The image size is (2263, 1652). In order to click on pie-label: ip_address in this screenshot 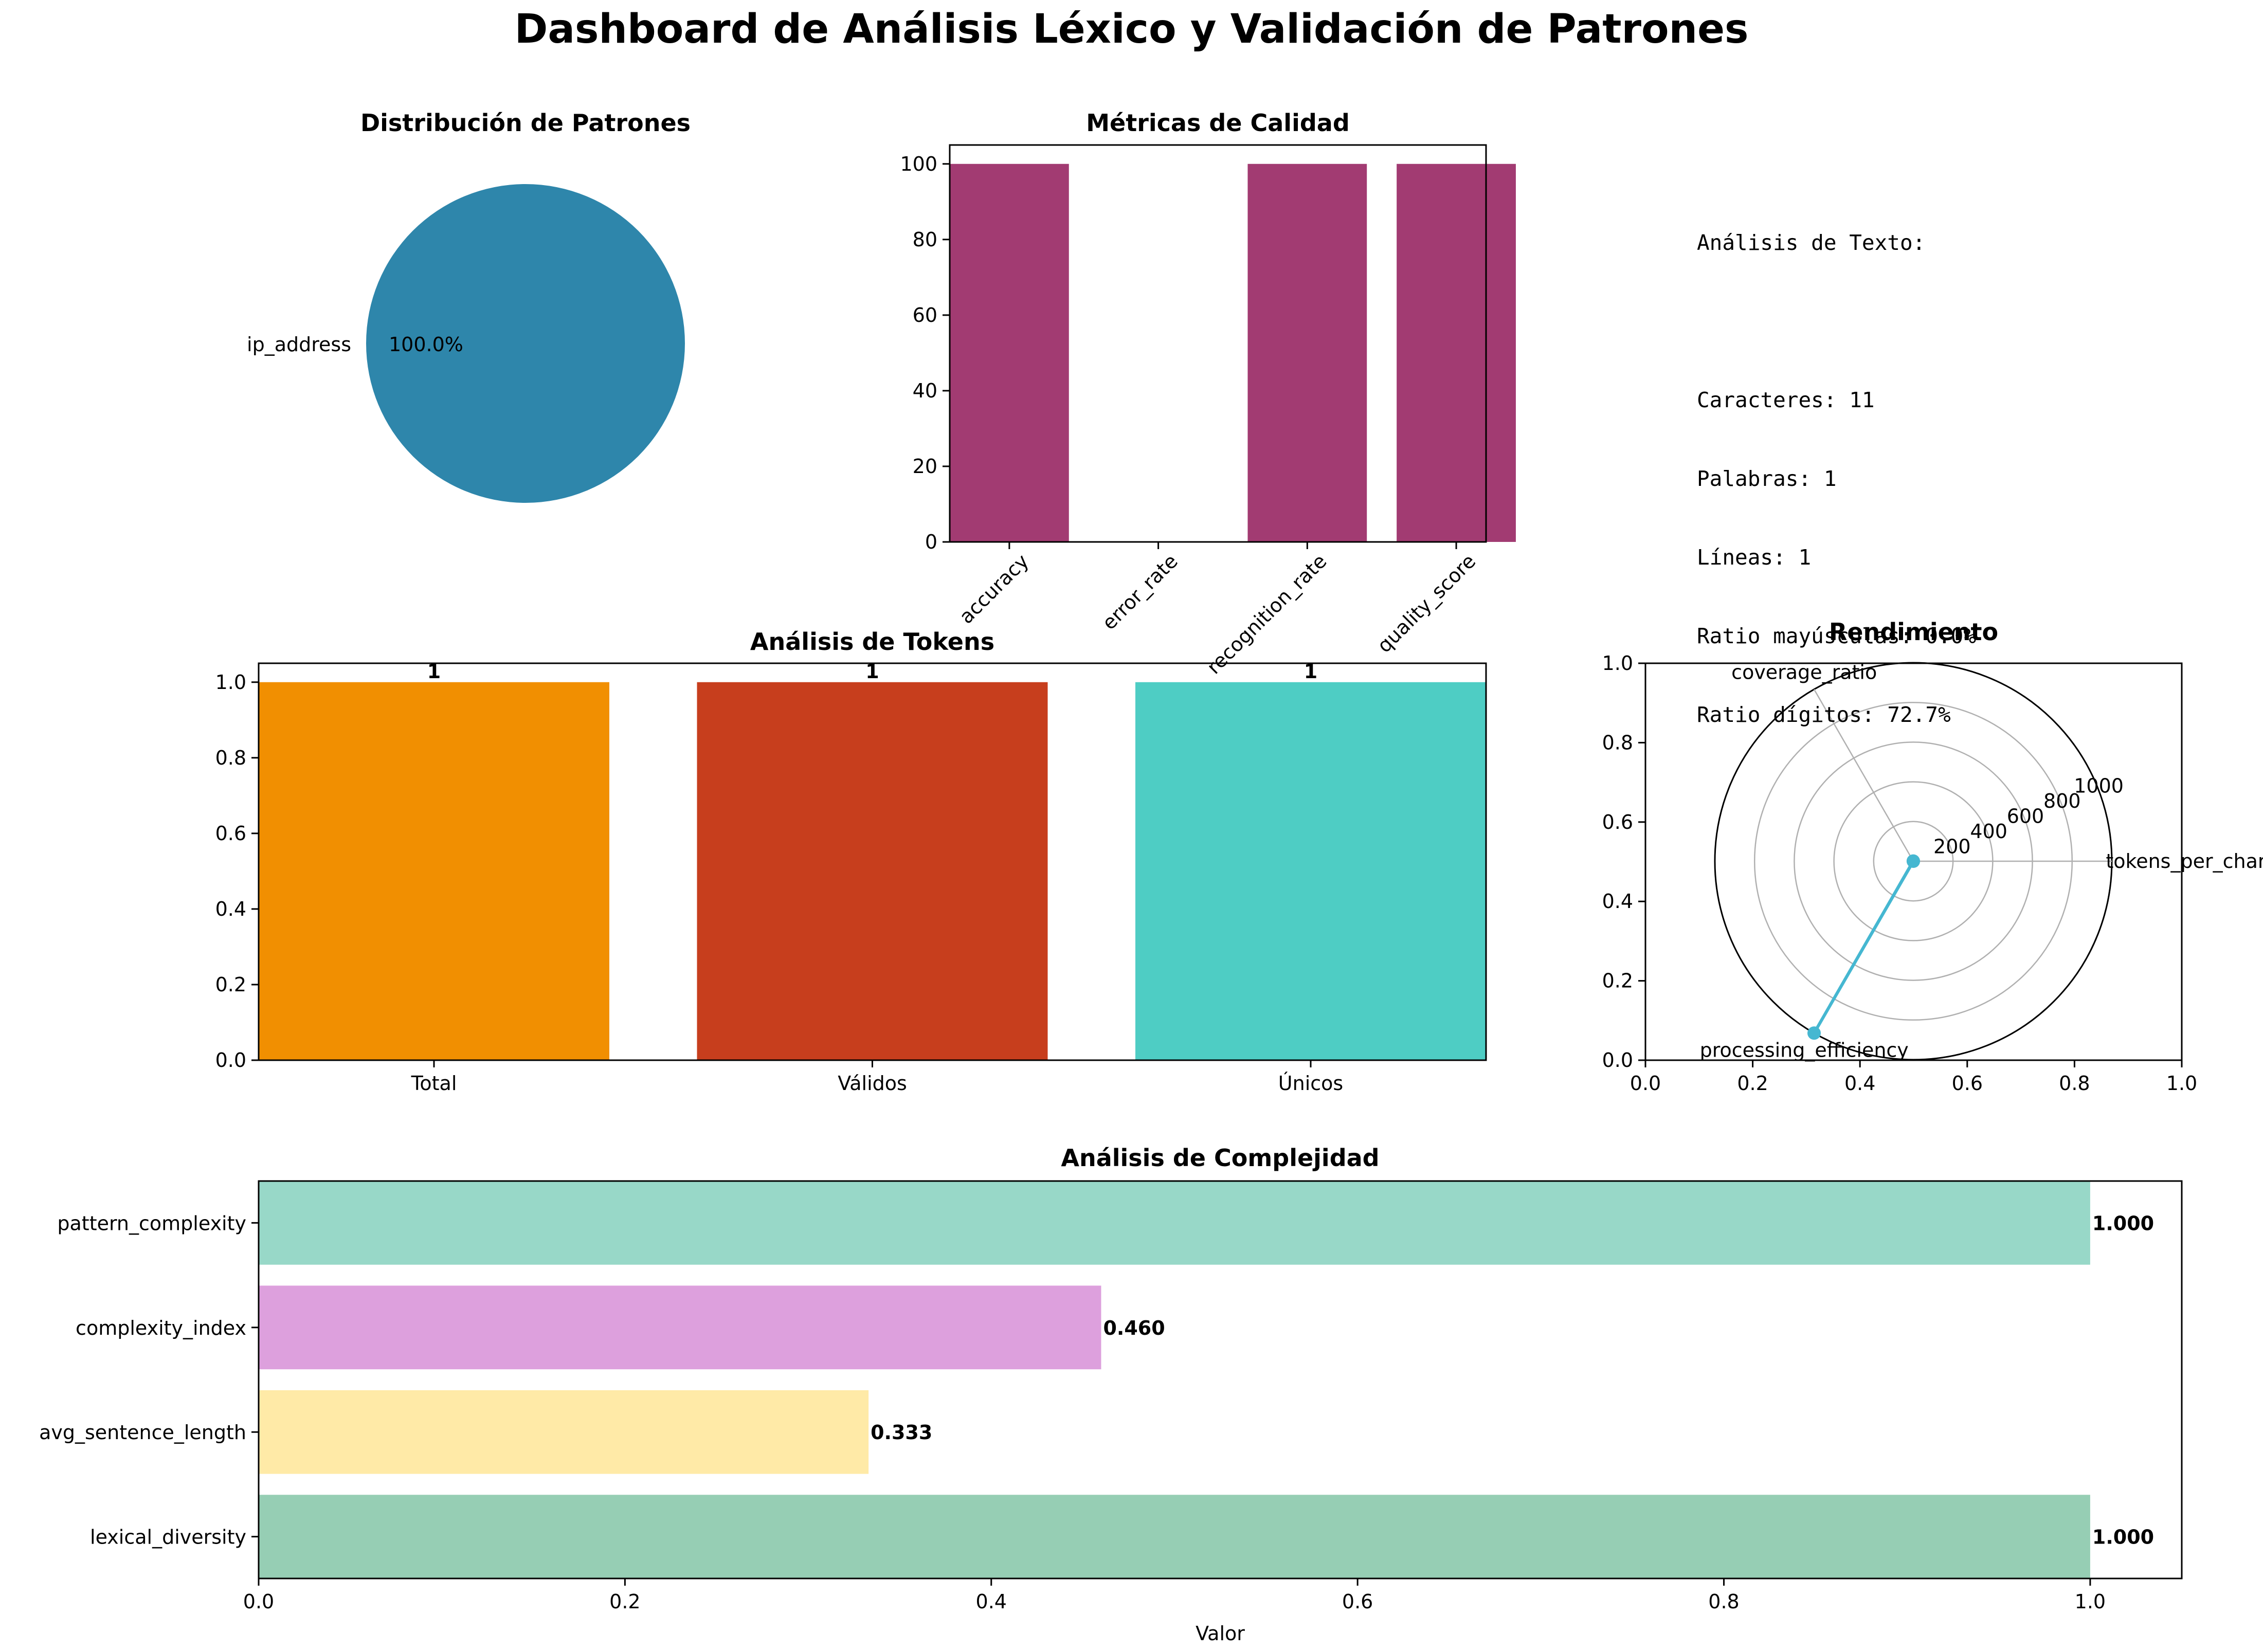, I will do `click(299, 344)`.